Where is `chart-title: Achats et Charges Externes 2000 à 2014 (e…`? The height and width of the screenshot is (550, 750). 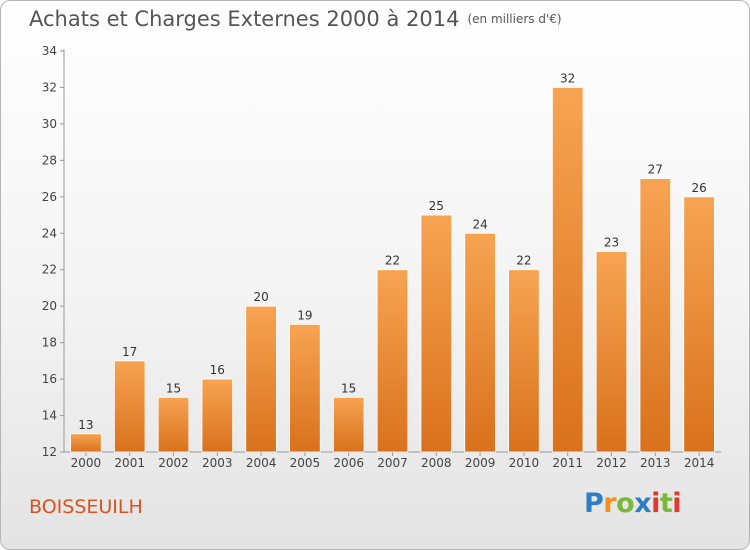 chart-title: Achats et Charges Externes 2000 à 2014 (e… is located at coordinates (295, 19).